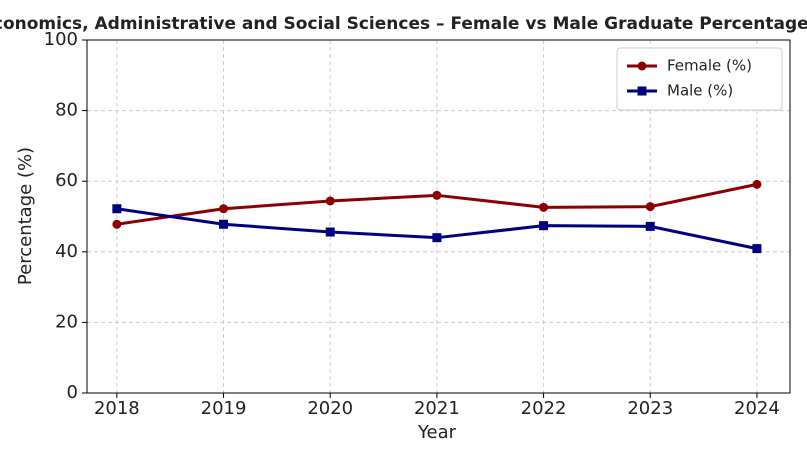  I want to click on y-tick-label: 80, so click(66, 110).